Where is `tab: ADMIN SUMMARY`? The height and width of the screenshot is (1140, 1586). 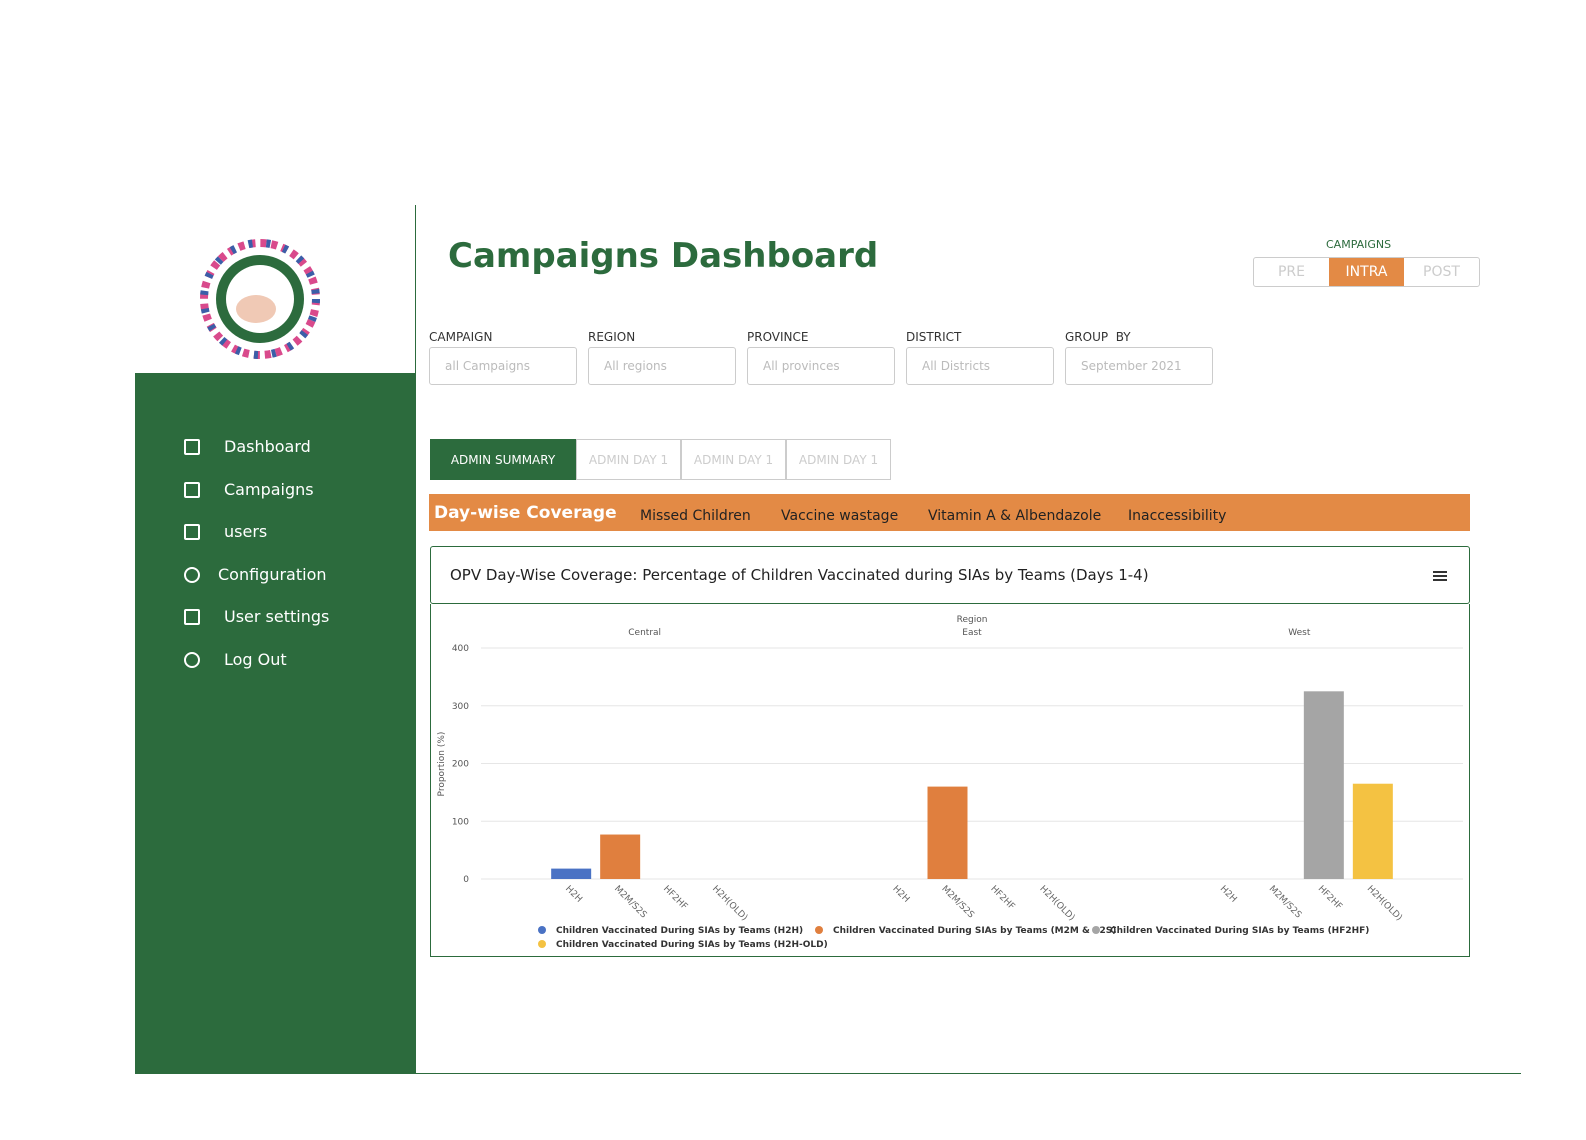 tab: ADMIN SUMMARY is located at coordinates (503, 459).